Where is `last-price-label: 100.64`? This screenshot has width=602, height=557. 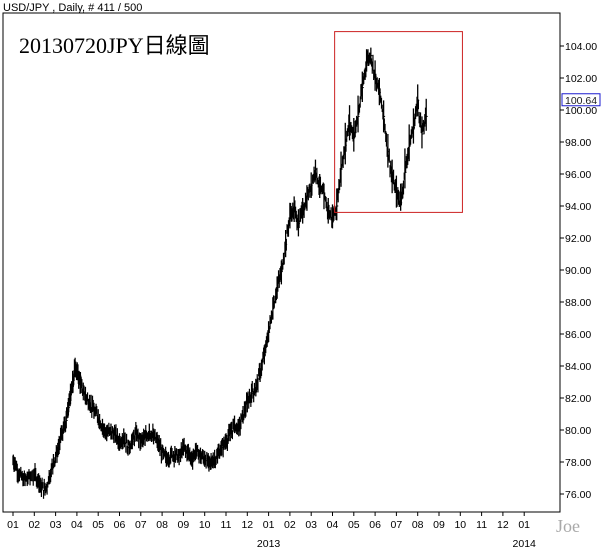
last-price-label: 100.64 is located at coordinates (581, 101).